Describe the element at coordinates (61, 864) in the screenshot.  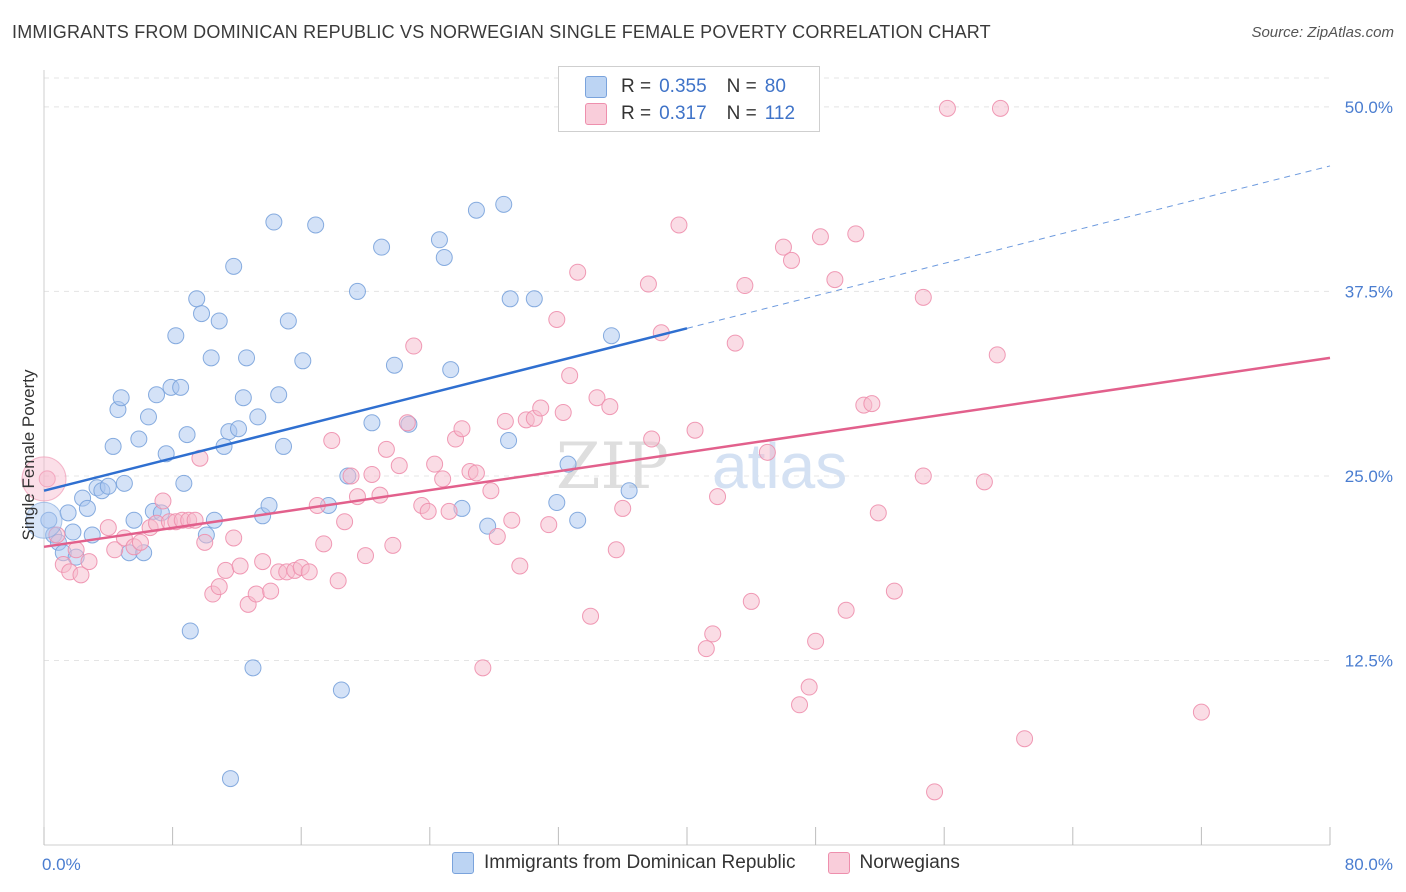
I see `x-tick-label-min: 0.0%` at that location.